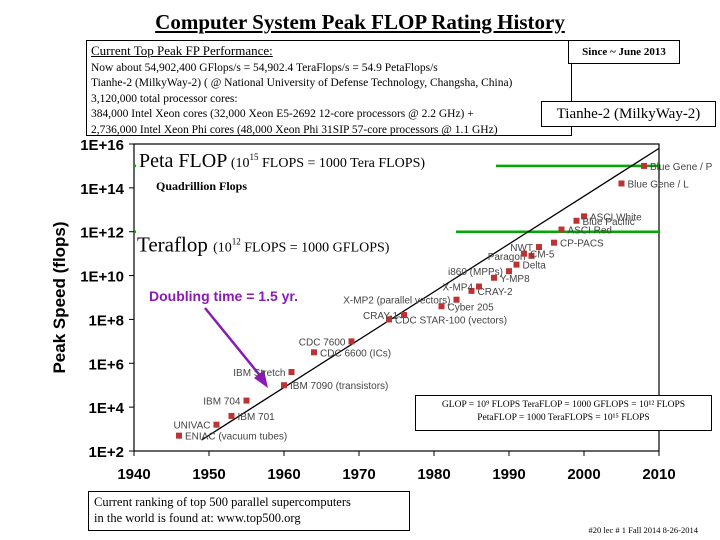  Describe the element at coordinates (322, 342) in the screenshot. I see `data-point-label: CDC 7600` at that location.